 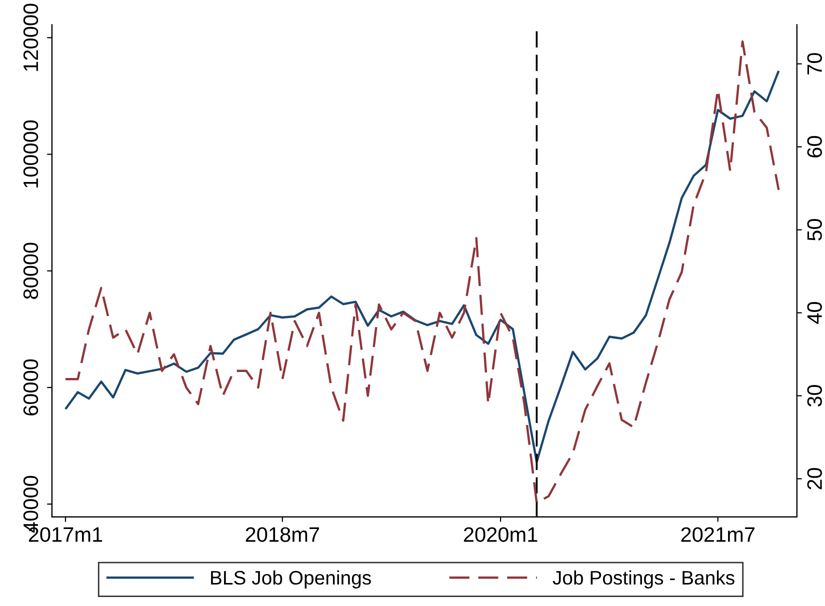 I want to click on x-tick-label: 2020m1, so click(x=501, y=534).